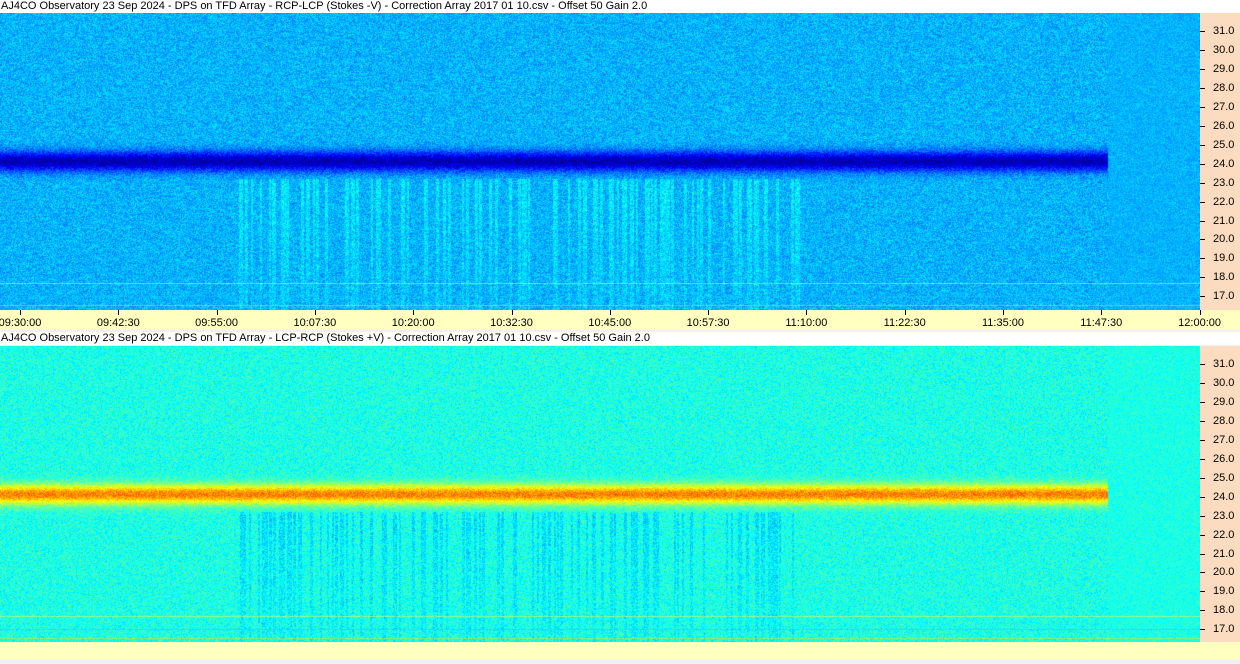 This screenshot has height=664, width=1240. I want to click on time-label: 09:55:00, so click(217, 323).